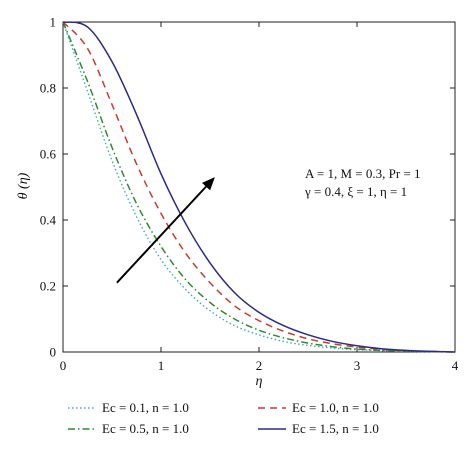 The image size is (474, 456). I want to click on x-axis-title: η, so click(259, 381).